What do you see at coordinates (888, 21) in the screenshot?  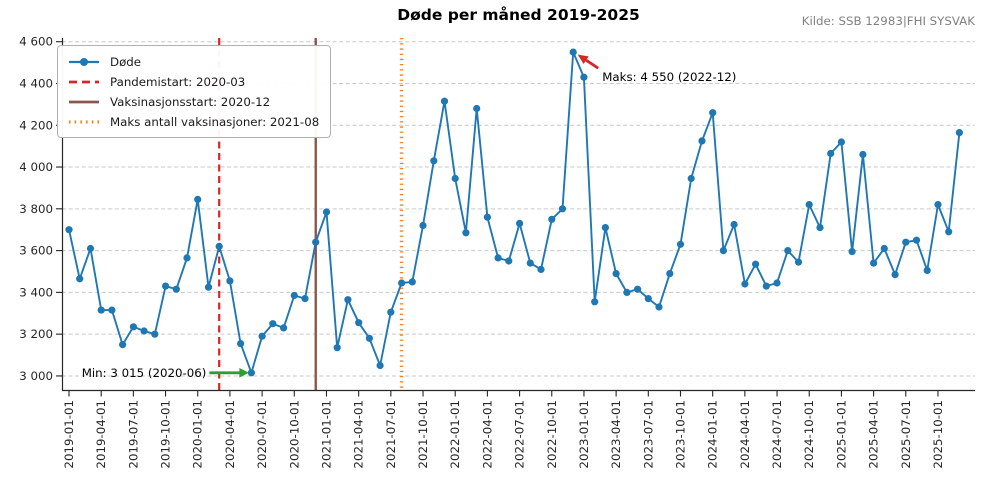 I see `source-label: Kilde: SSB 12983|FHI SYSVAK` at bounding box center [888, 21].